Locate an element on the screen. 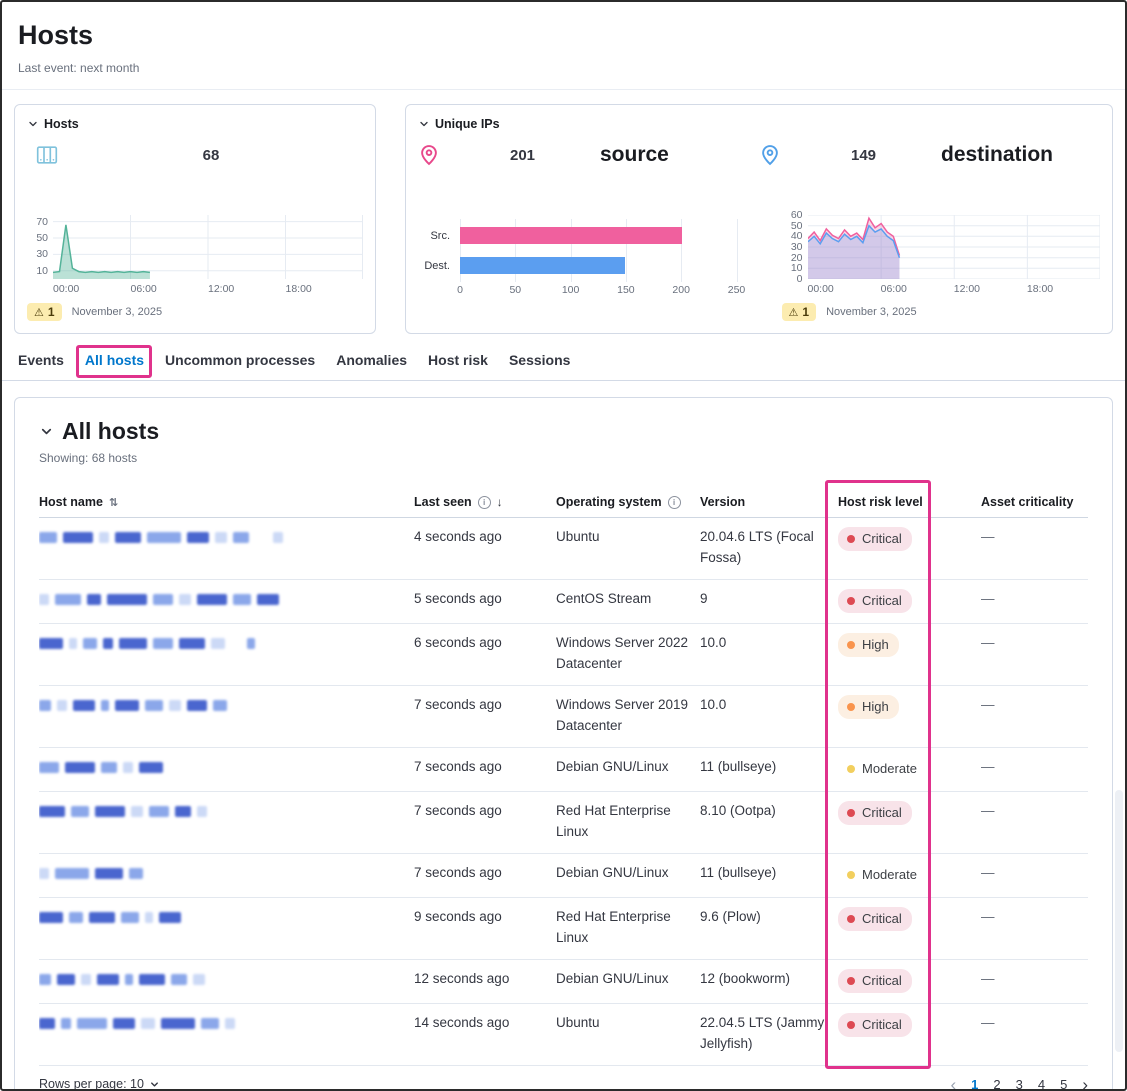 The width and height of the screenshot is (1127, 1091). tab-host-risk: Host risk is located at coordinates (458, 360).